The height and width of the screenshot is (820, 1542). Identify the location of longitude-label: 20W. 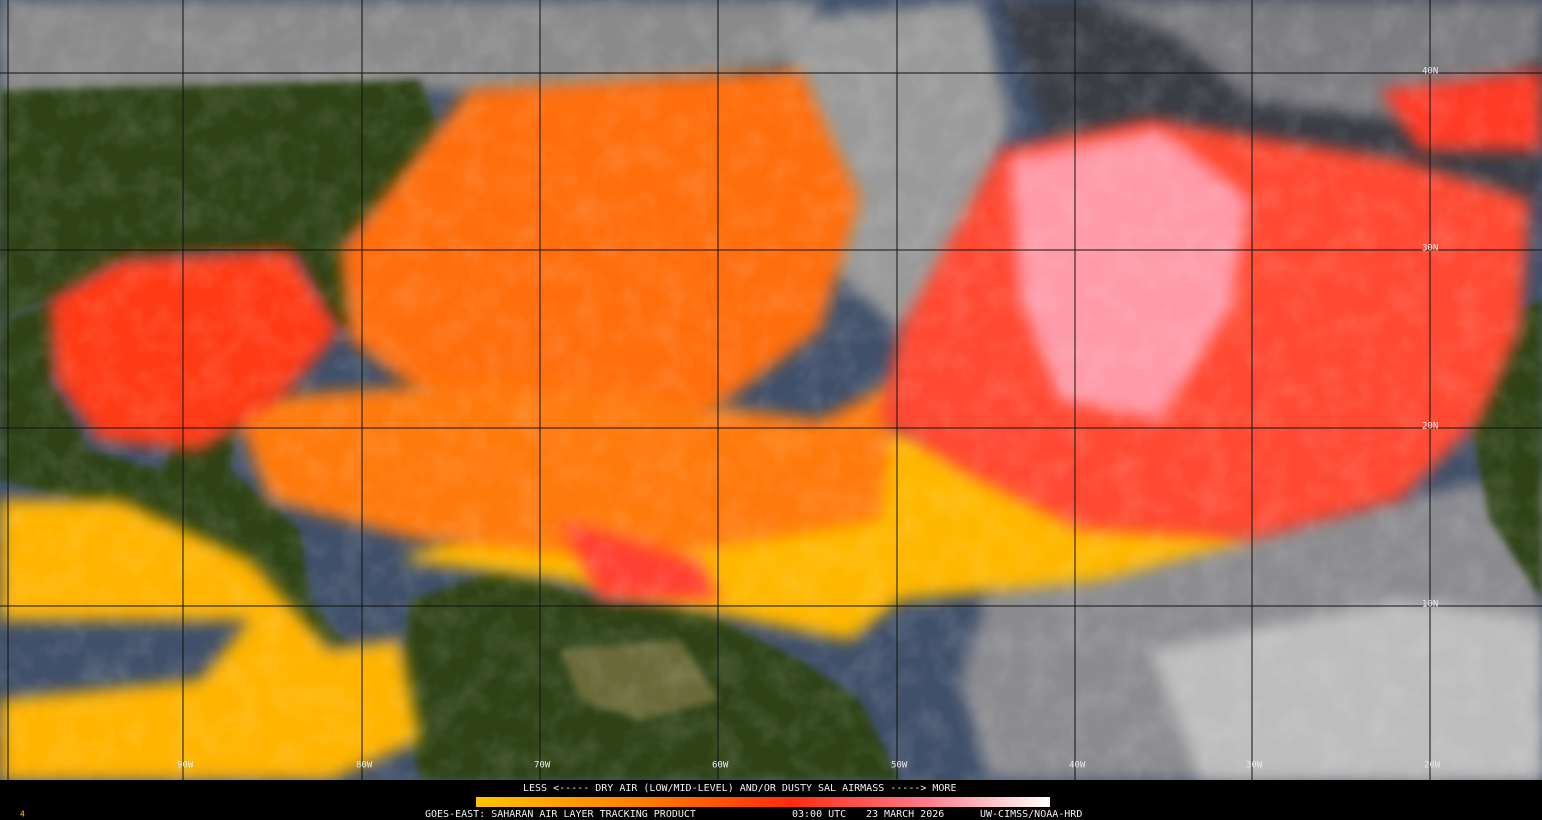
(1432, 766).